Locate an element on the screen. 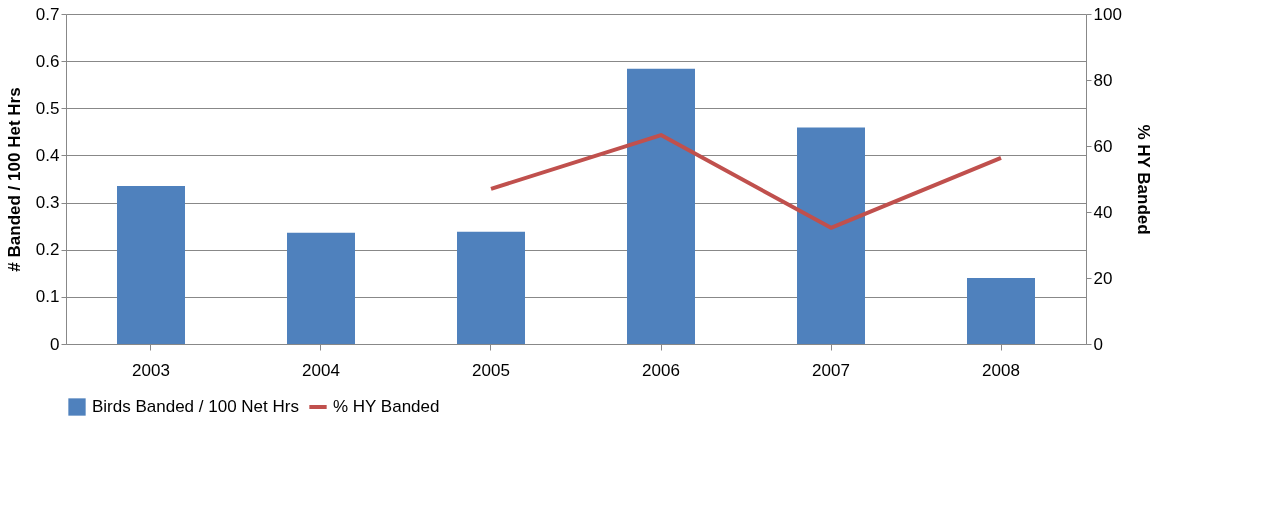  x-tick-label: 2003 is located at coordinates (151, 370).